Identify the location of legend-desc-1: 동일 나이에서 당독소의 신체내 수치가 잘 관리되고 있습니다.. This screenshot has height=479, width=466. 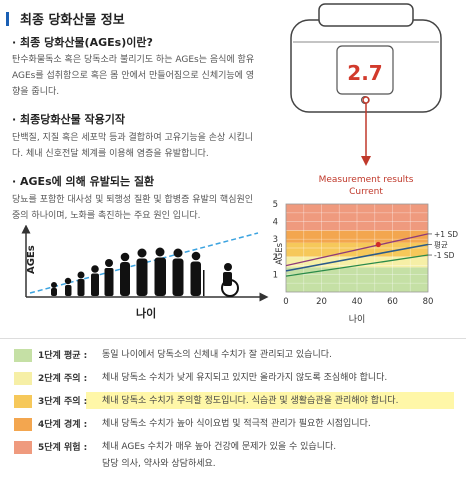
(217, 355).